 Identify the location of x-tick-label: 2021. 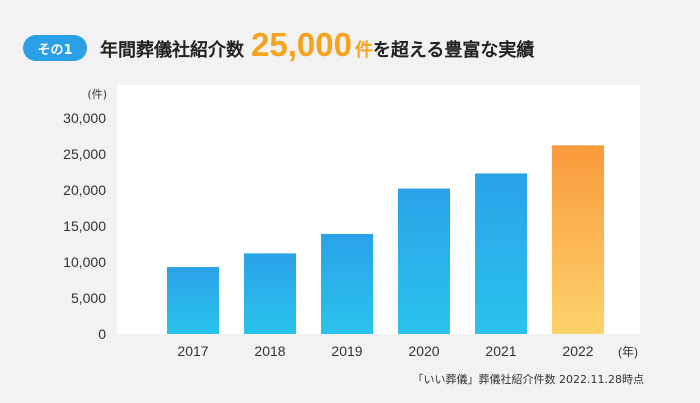
(500, 351).